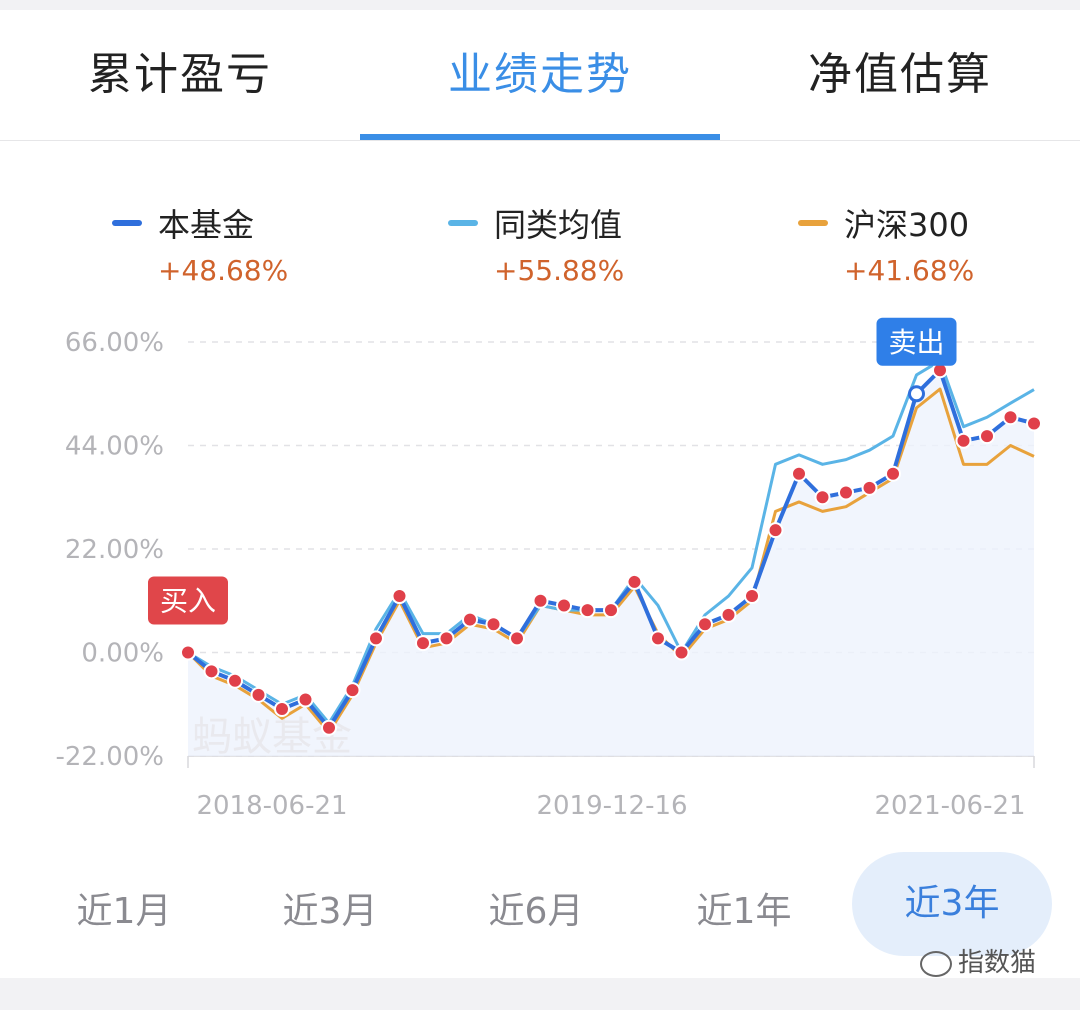 This screenshot has height=1010, width=1080. Describe the element at coordinates (114, 550) in the screenshot. I see `y-tick-label: 22.00%` at that location.